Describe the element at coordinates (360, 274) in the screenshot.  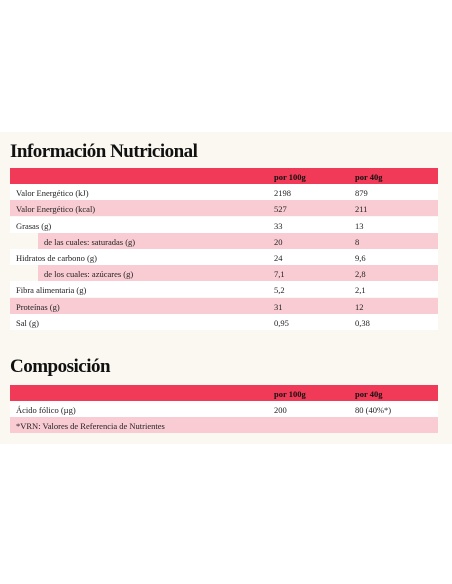
I see `cell: 2,8` at that location.